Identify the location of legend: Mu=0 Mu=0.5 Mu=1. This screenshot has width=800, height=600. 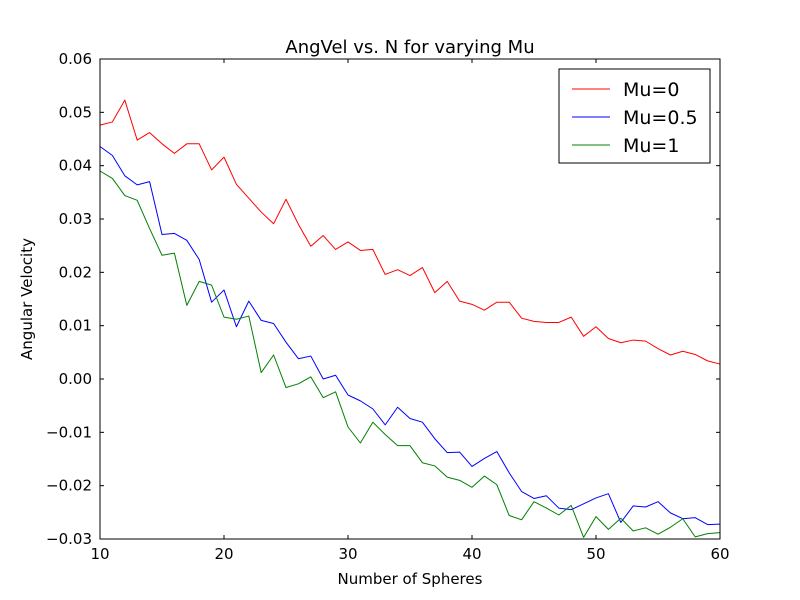
(634, 116).